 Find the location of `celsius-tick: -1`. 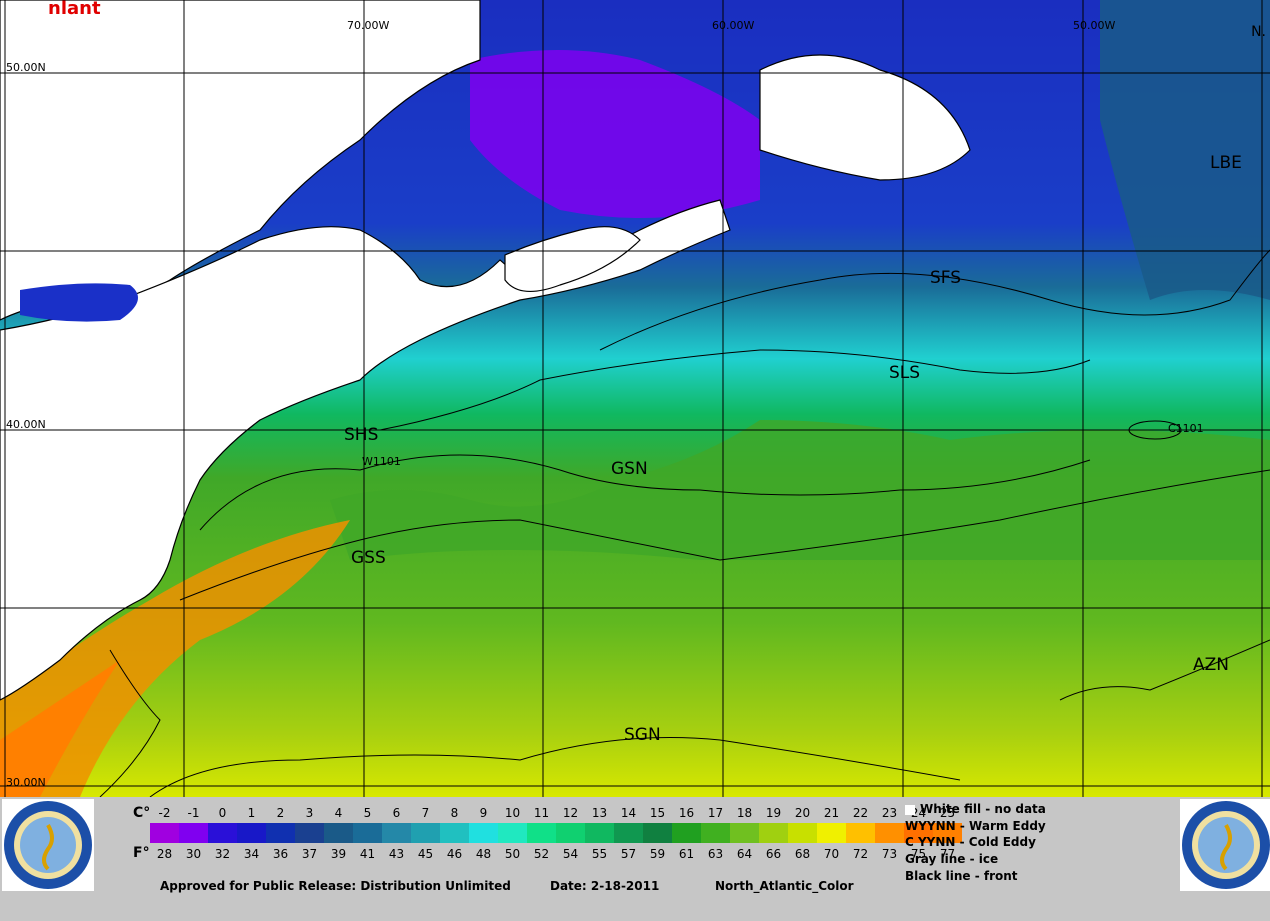

celsius-tick: -1 is located at coordinates (193, 813).